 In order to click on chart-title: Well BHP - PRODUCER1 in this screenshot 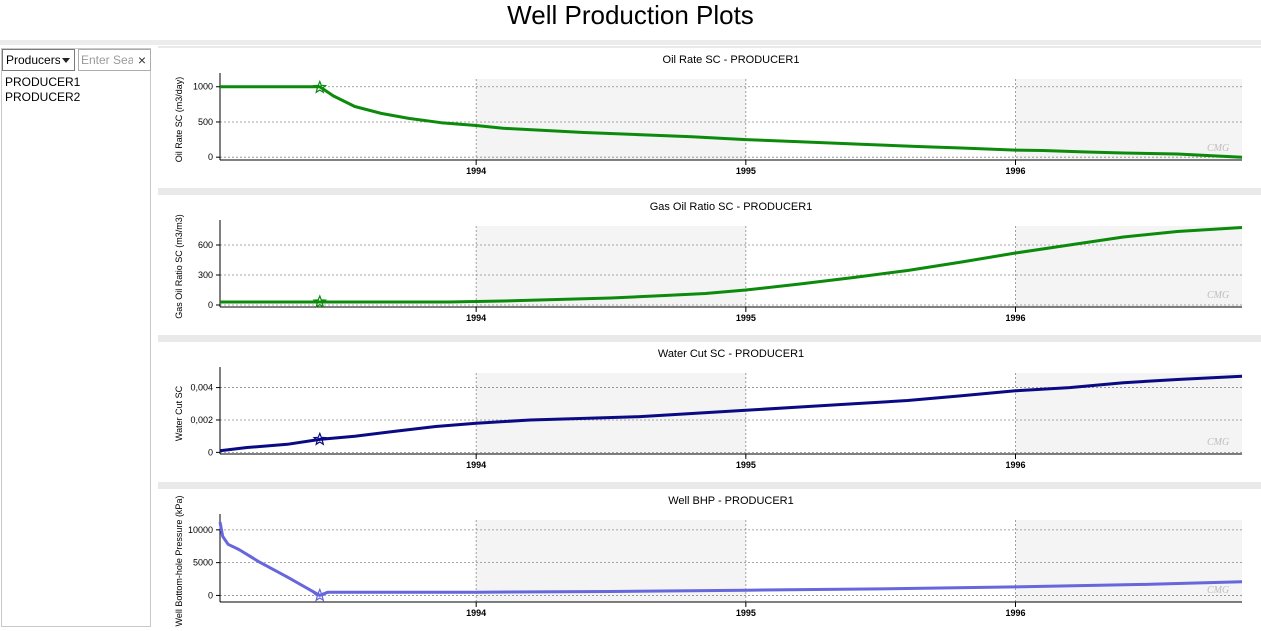, I will do `click(731, 501)`.